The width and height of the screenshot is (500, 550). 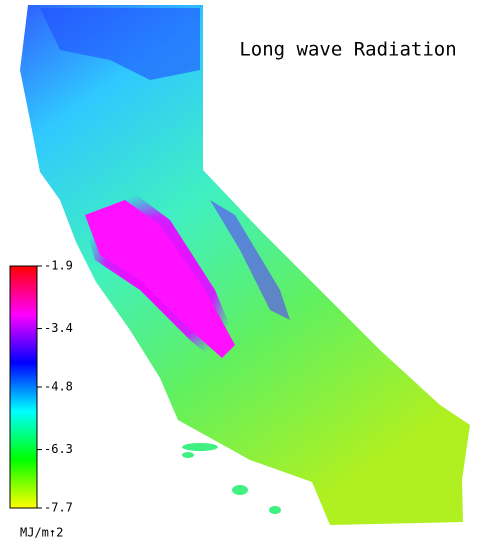 I want to click on colorbar-body, so click(x=23, y=387).